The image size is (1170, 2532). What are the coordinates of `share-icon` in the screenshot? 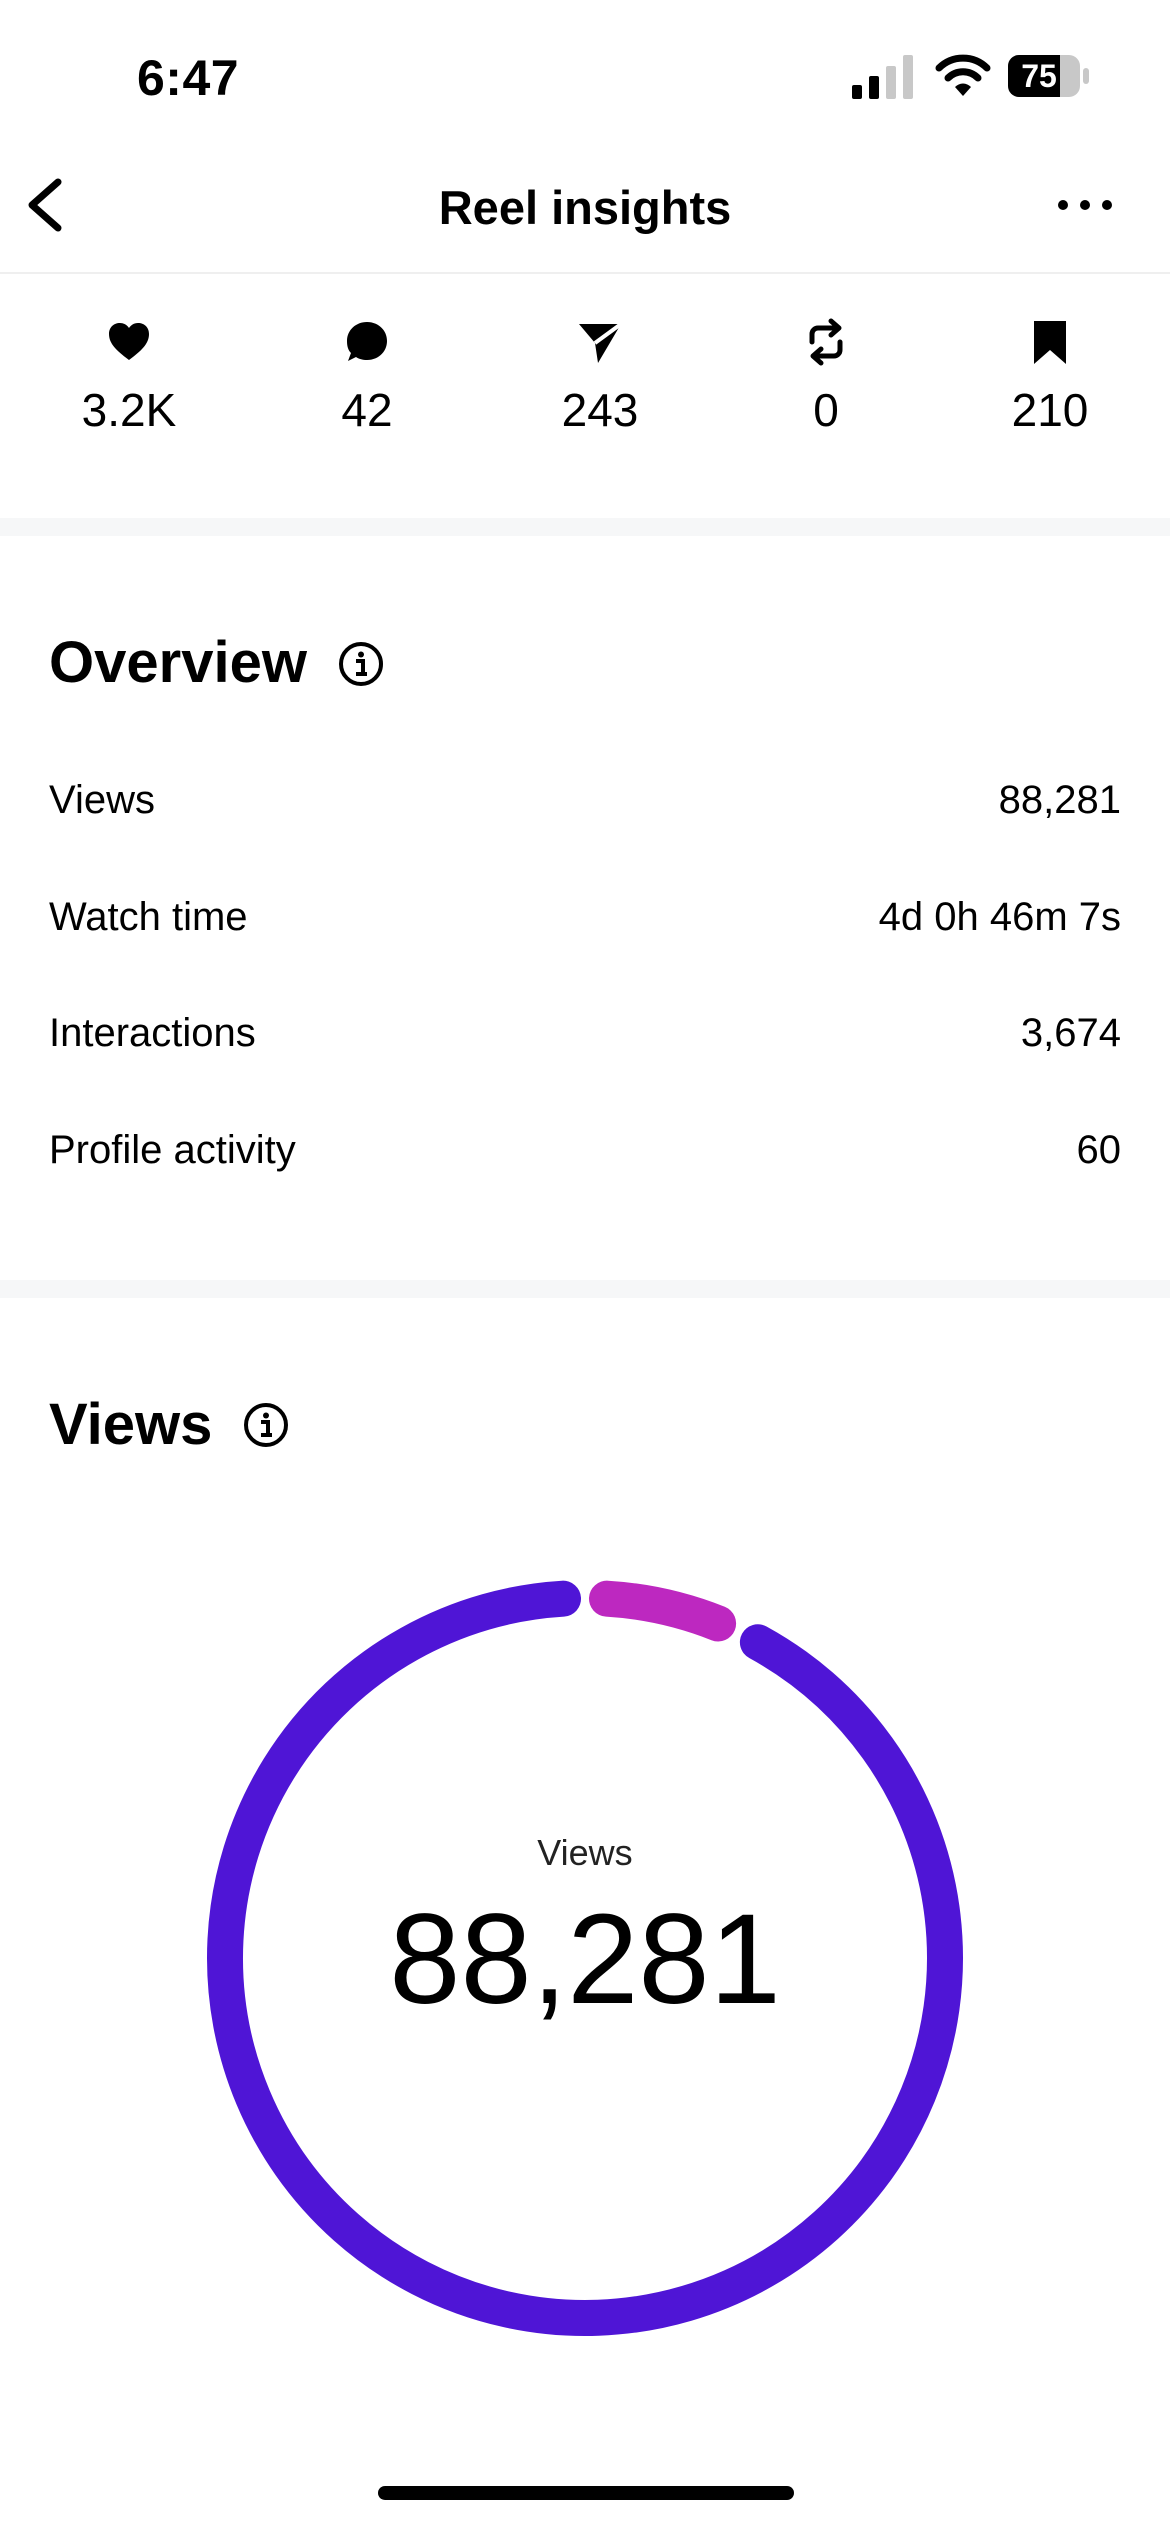 It's located at (601, 342).